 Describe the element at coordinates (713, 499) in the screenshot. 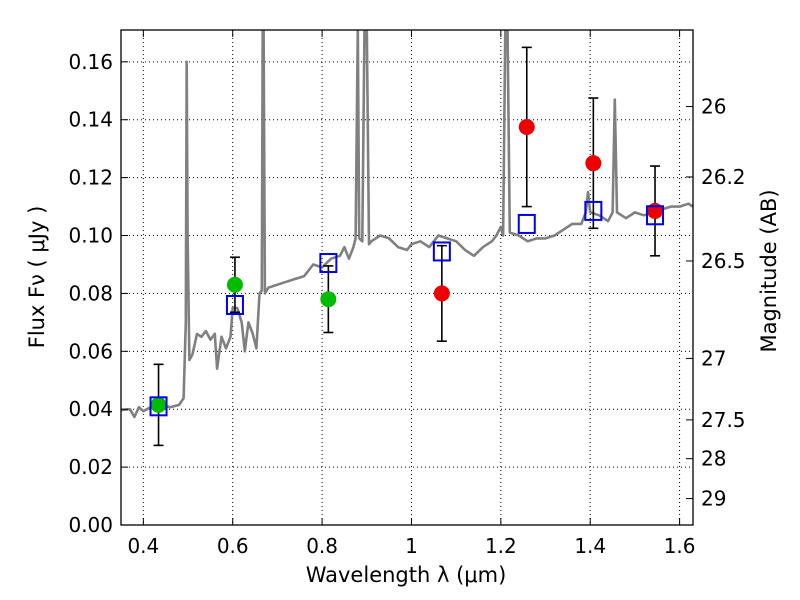

I see `mag-tick-label: 29` at that location.